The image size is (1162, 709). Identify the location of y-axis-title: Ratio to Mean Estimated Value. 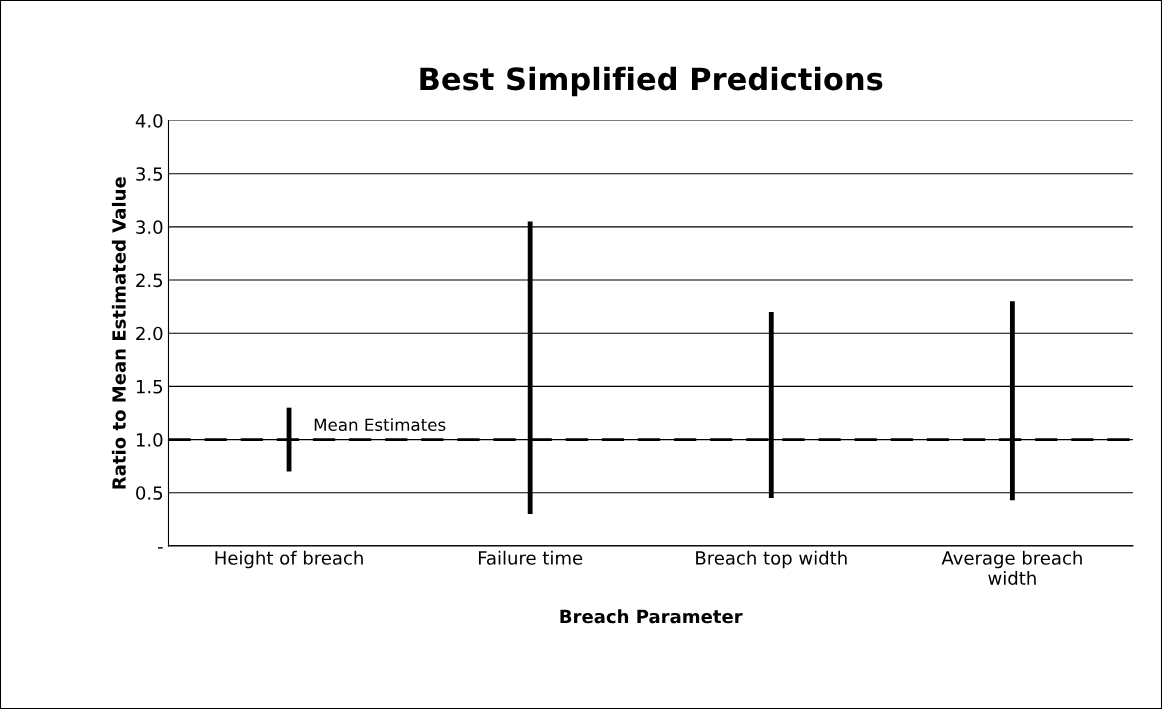
(118, 333).